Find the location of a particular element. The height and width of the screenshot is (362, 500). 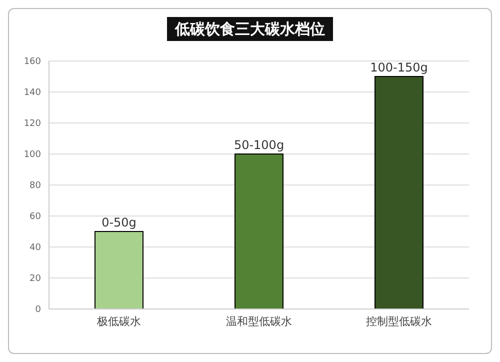

y-tick-label: 80 is located at coordinates (36, 186).